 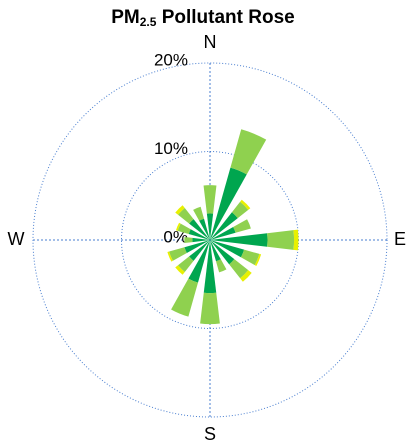 What do you see at coordinates (210, 42) in the screenshot?
I see `direction-label: N` at bounding box center [210, 42].